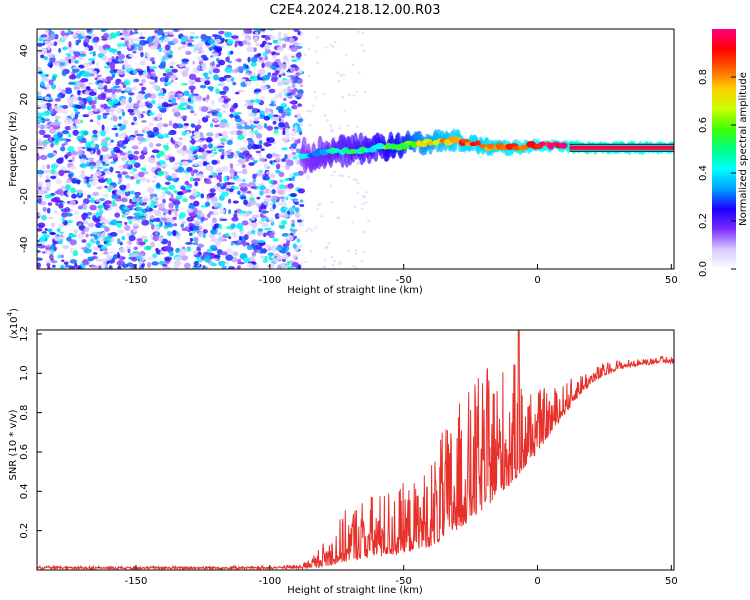 Image resolution: width=750 pixels, height=600 pixels. What do you see at coordinates (724, 149) in the screenshot?
I see `colorbar-gradient` at bounding box center [724, 149].